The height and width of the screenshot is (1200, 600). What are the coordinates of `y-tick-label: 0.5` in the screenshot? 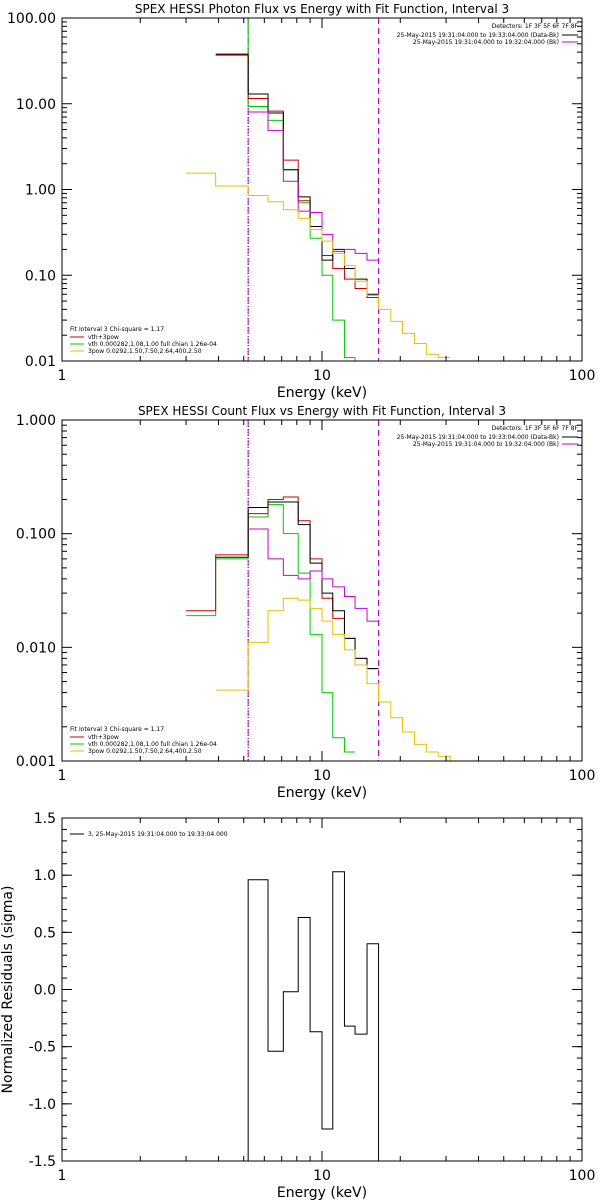 It's located at (45, 933).